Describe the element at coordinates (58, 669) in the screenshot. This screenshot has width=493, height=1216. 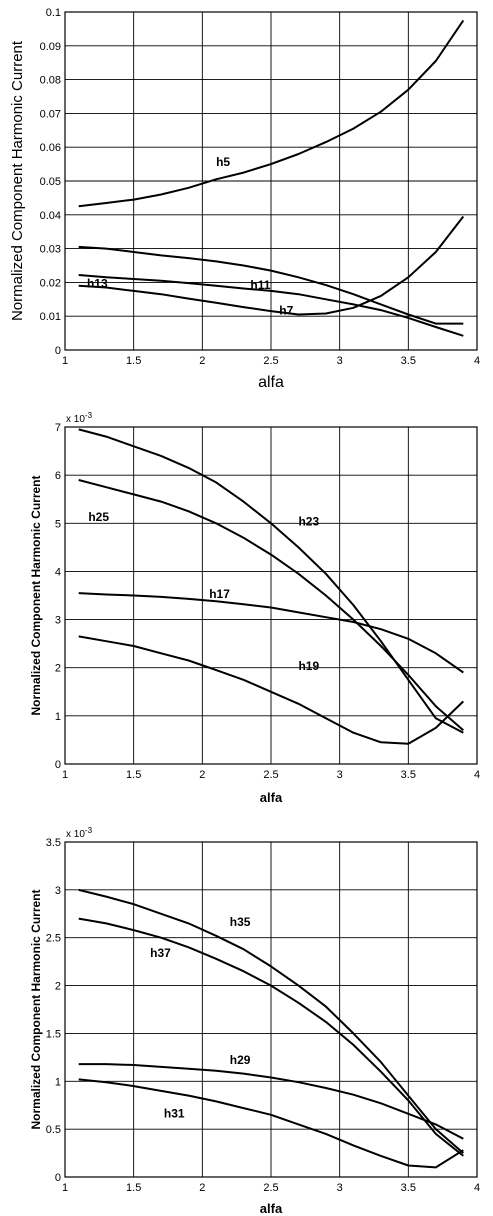
I see `chart2-ytick-label: 2` at that location.